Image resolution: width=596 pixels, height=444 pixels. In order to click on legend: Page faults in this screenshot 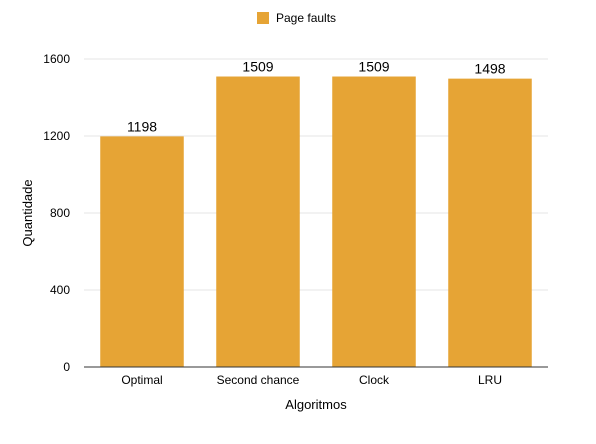, I will do `click(296, 18)`.